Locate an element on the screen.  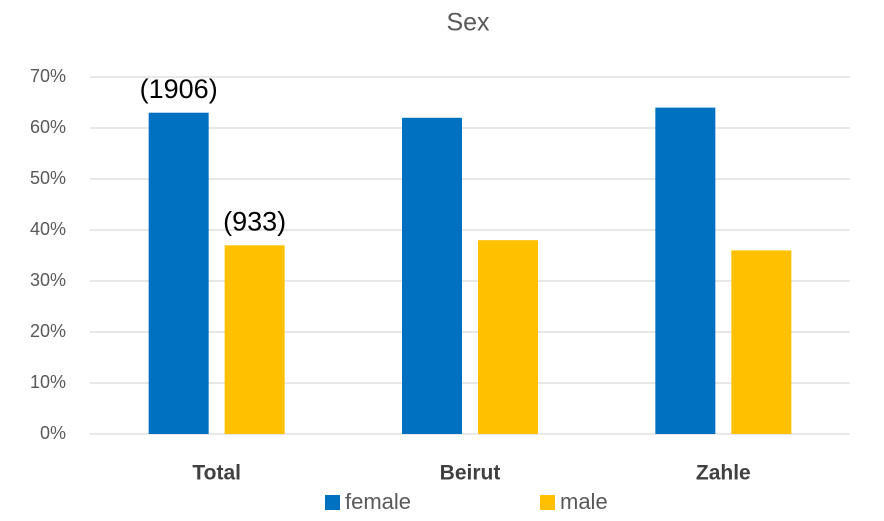
y-tick-label: 30% is located at coordinates (48, 280).